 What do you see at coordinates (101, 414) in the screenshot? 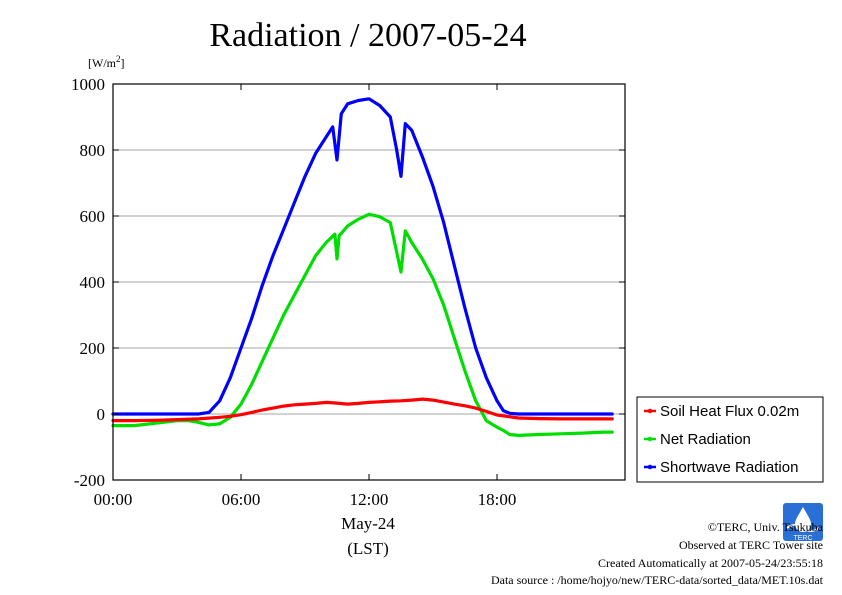
I see `y-tick-label: 0` at bounding box center [101, 414].